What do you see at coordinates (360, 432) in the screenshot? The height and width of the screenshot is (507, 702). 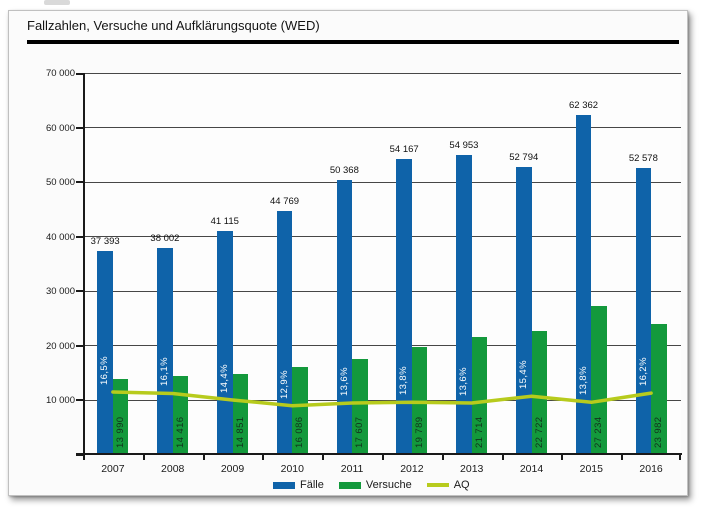 I see `bar-value-label-rotated: 17 607` at bounding box center [360, 432].